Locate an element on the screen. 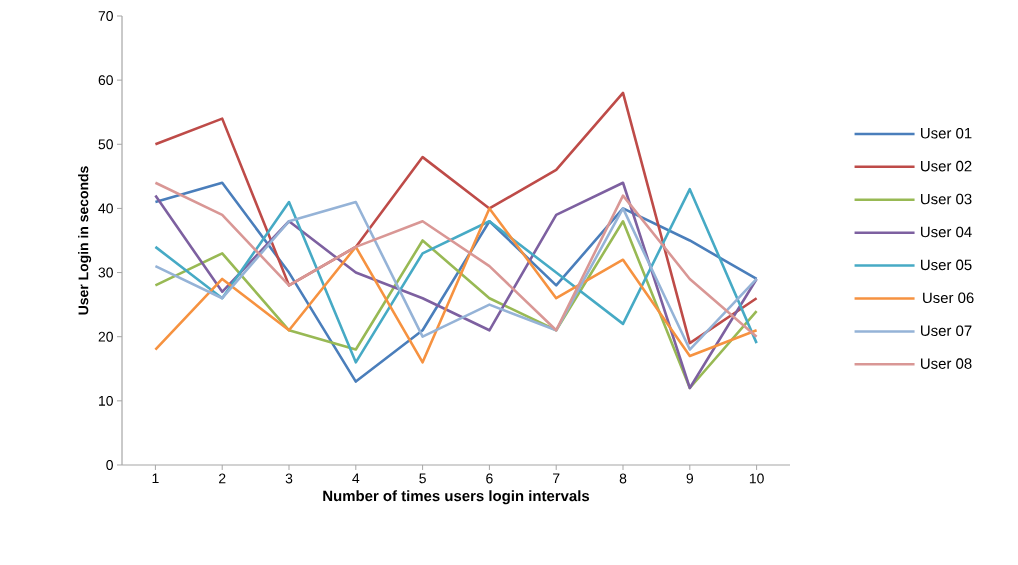  legend-label: User 06 is located at coordinates (948, 298).